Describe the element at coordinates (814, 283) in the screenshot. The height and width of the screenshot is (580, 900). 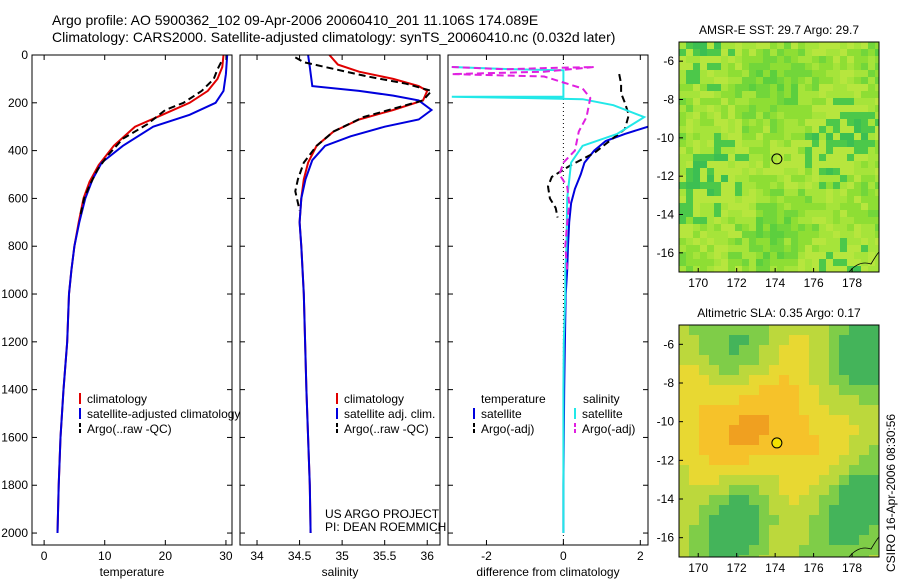
I see `x-tick-label: 176` at that location.